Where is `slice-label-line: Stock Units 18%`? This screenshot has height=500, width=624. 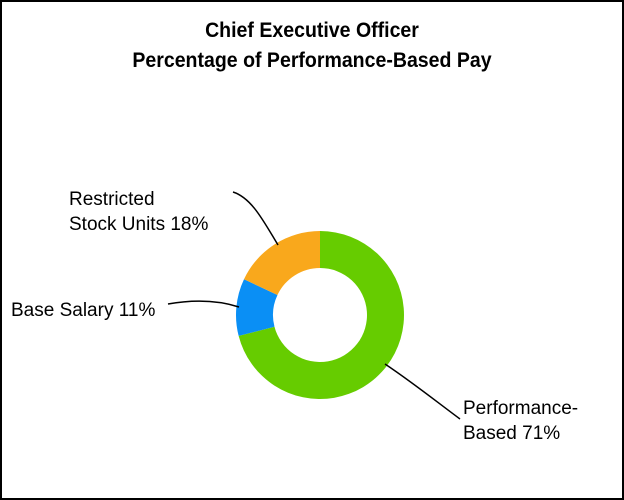
slice-label-line: Stock Units 18% is located at coordinates (139, 224).